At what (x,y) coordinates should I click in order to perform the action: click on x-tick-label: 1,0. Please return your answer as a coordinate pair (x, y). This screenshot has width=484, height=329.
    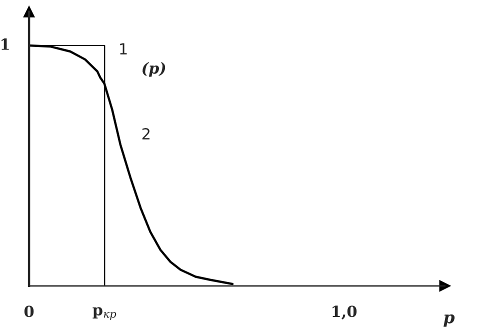
    Looking at the image, I should click on (344, 313).